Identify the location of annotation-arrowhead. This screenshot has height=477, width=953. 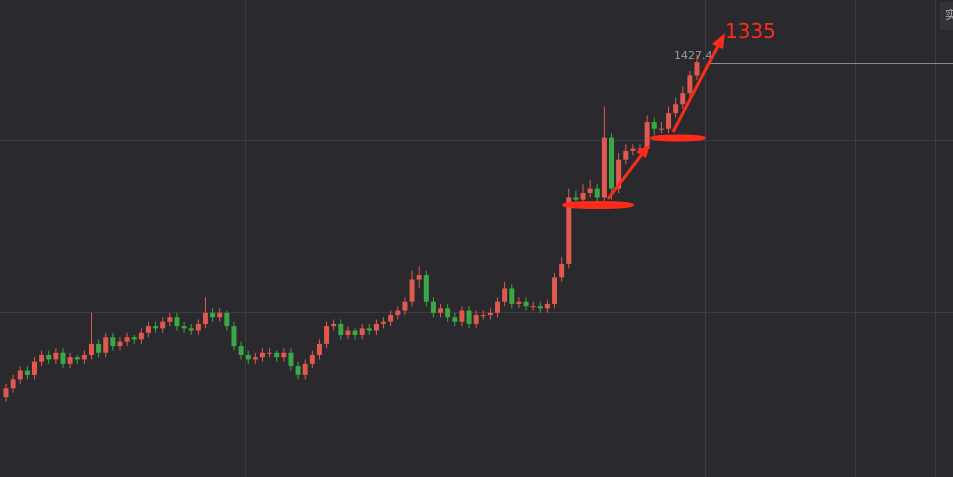
(643, 151).